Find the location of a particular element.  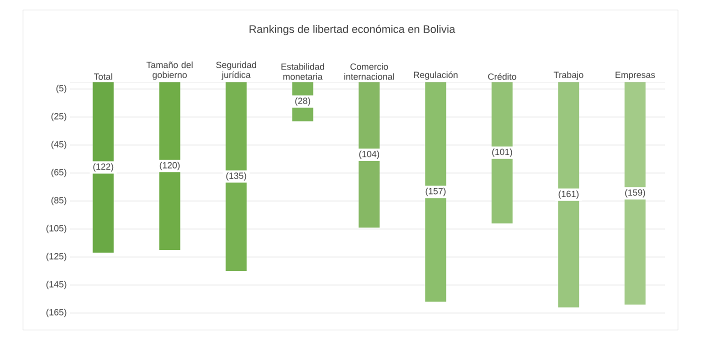

data-label: (159) is located at coordinates (635, 193).